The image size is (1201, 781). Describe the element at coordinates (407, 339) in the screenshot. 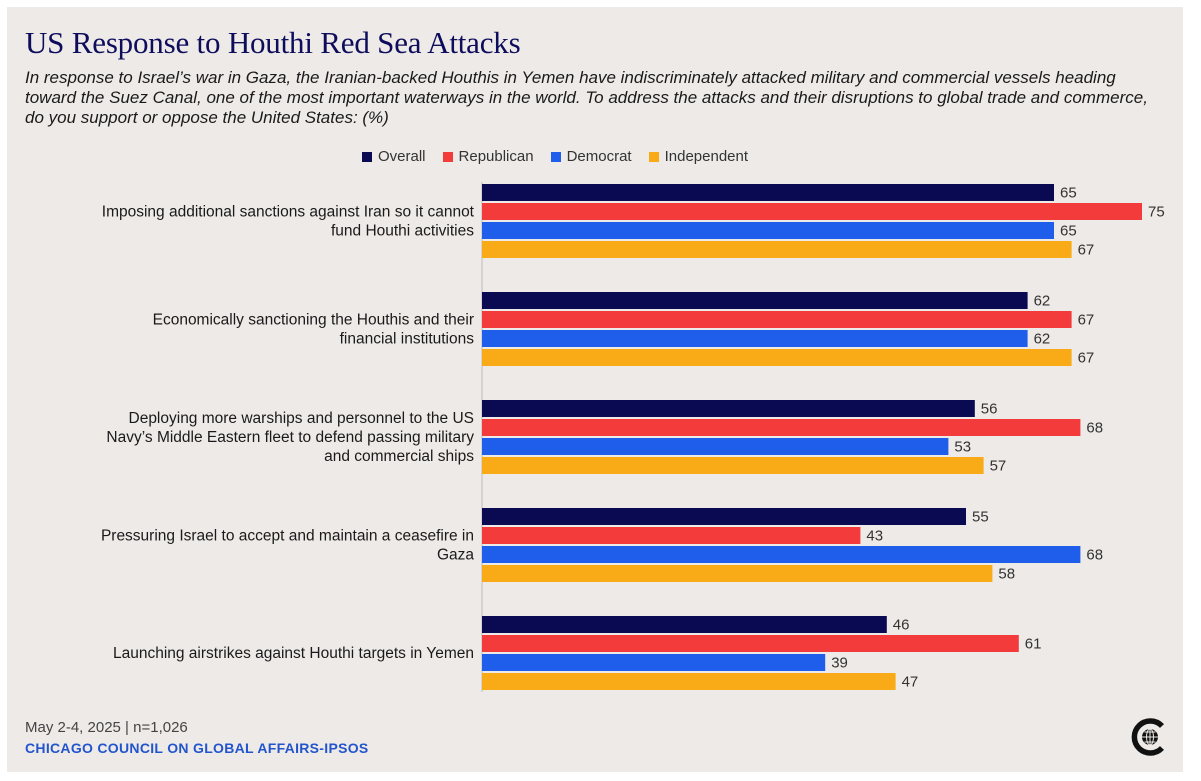

I see `category-label: financial institutions` at that location.